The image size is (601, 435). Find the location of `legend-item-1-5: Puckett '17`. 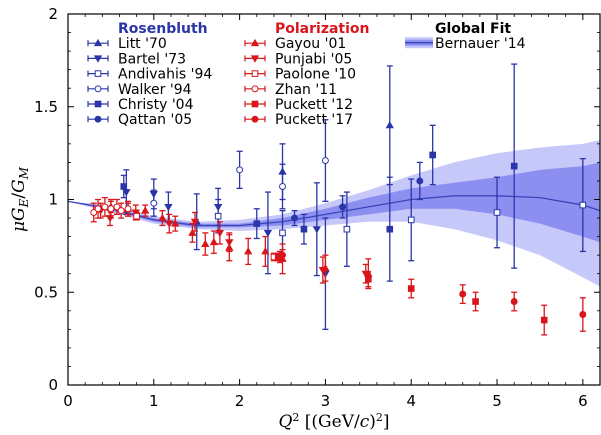

legend-item-1-5: Puckett '17 is located at coordinates (298, 120).